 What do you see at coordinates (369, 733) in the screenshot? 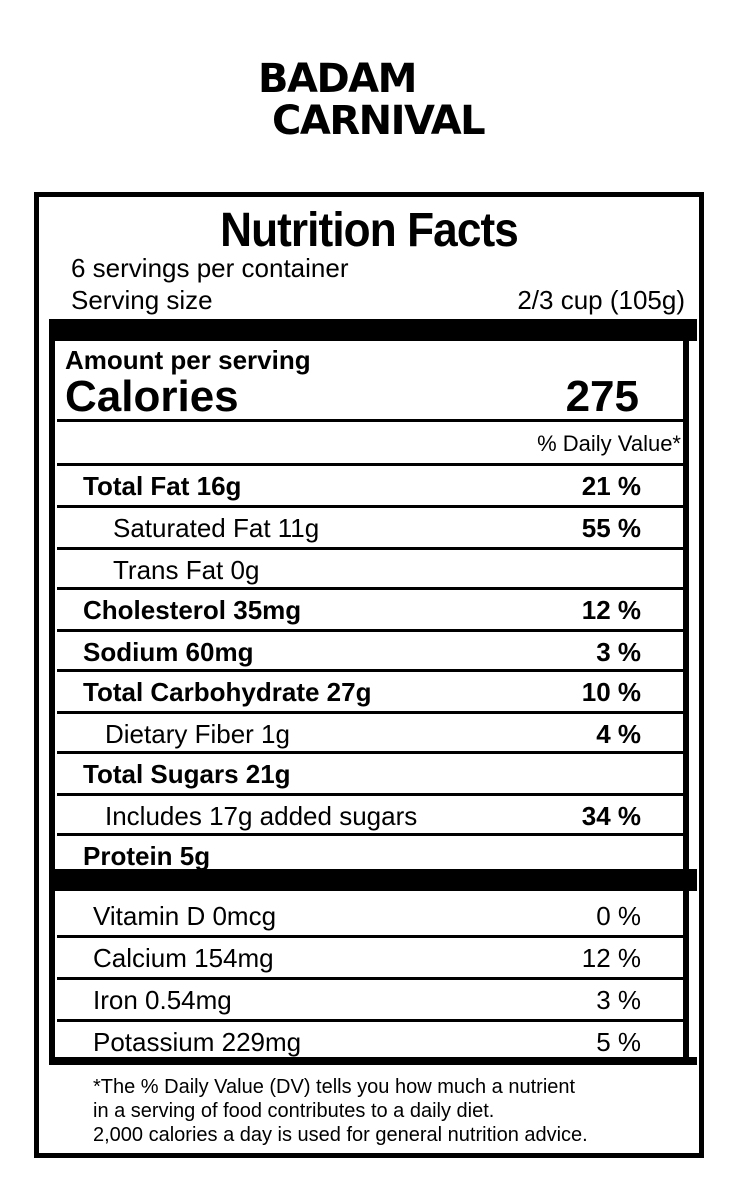
I see `nutrient-row: Dietary Fiber 1g 4 %` at bounding box center [369, 733].